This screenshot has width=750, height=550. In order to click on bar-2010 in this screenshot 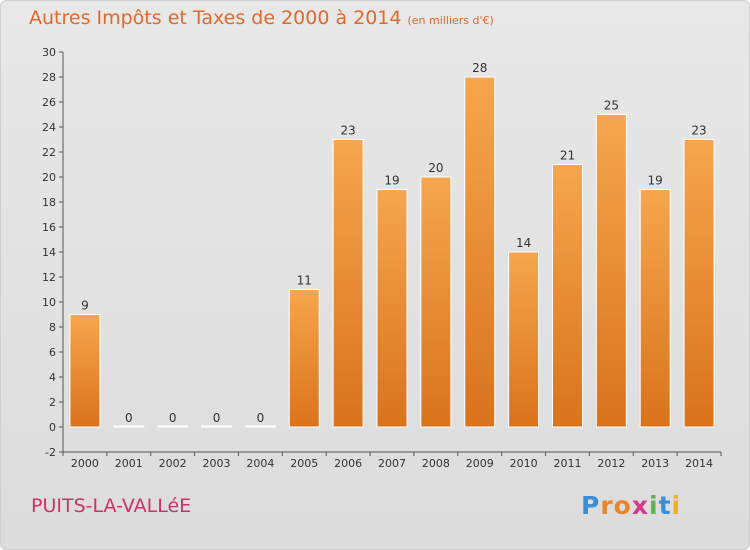, I will do `click(524, 339)`.